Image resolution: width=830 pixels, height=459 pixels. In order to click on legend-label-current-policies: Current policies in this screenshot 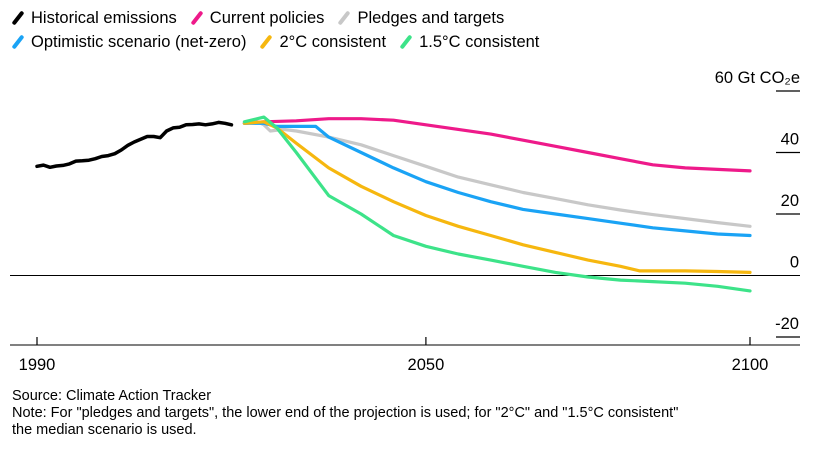, I will do `click(267, 17)`.